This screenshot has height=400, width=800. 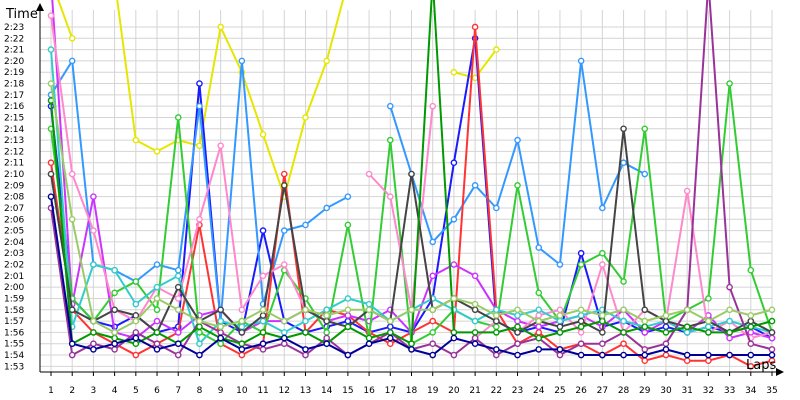 What do you see at coordinates (390, 391) in the screenshot?
I see `x-tick-label: 17` at bounding box center [390, 391].